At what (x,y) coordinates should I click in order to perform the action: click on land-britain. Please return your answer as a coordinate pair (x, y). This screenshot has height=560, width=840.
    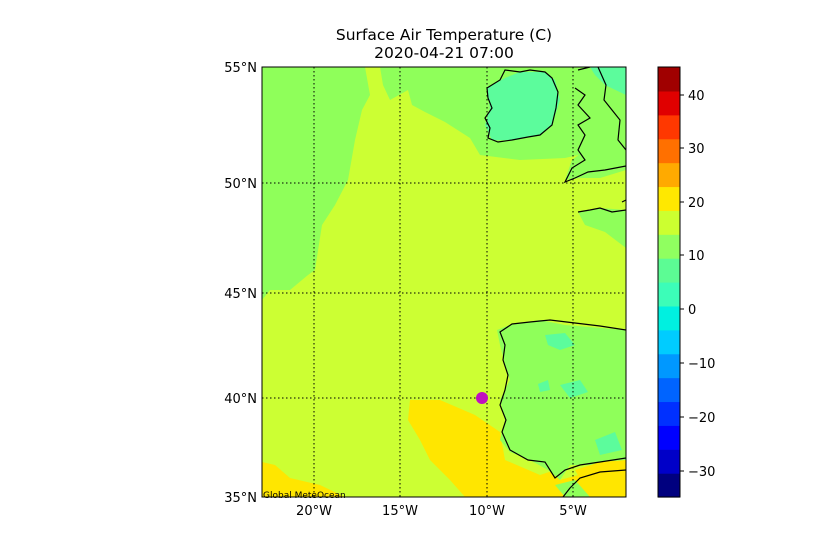
    Looking at the image, I should click on (595, 123).